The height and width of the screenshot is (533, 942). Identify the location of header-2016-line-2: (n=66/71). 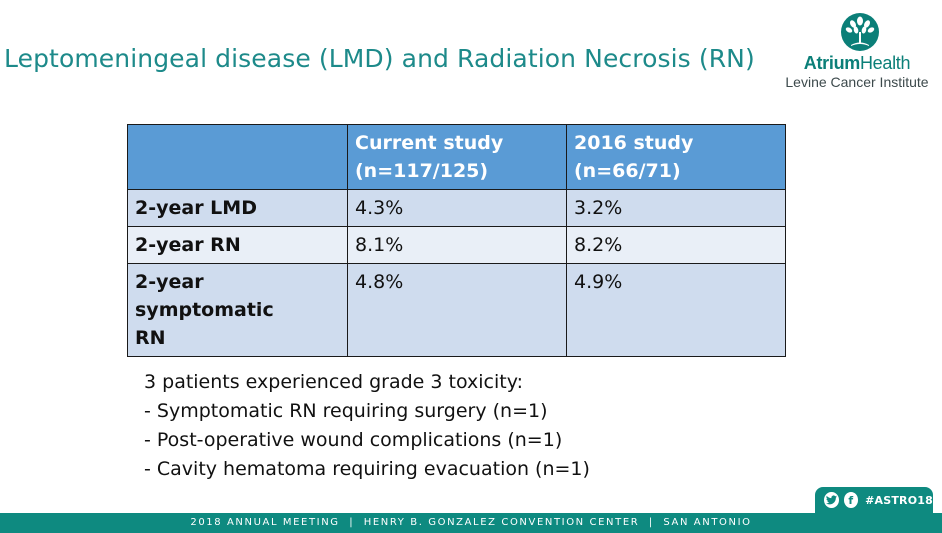
(627, 171).